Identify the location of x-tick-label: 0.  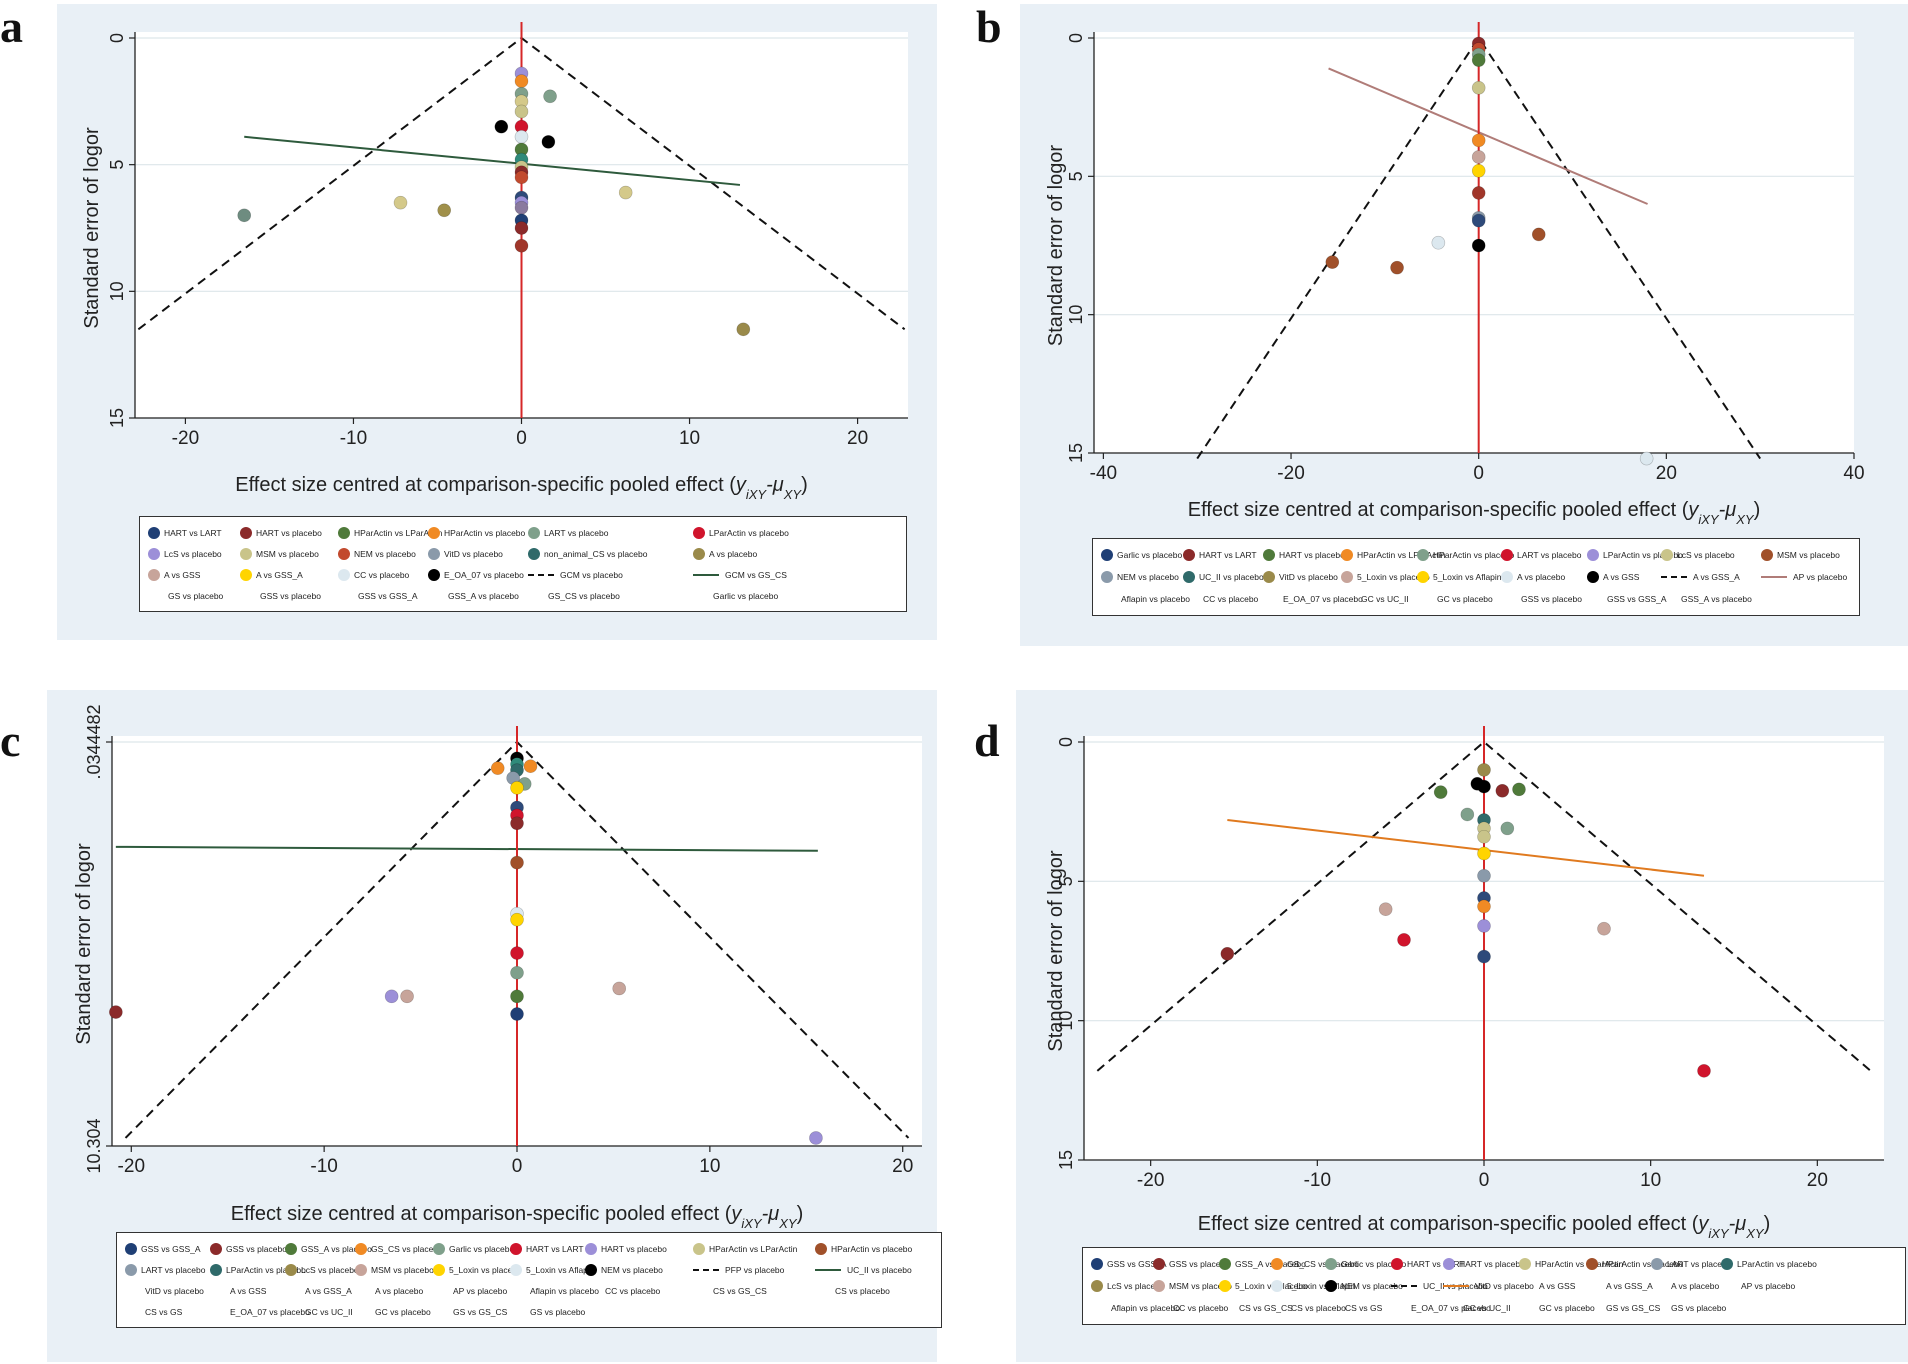
(521, 438).